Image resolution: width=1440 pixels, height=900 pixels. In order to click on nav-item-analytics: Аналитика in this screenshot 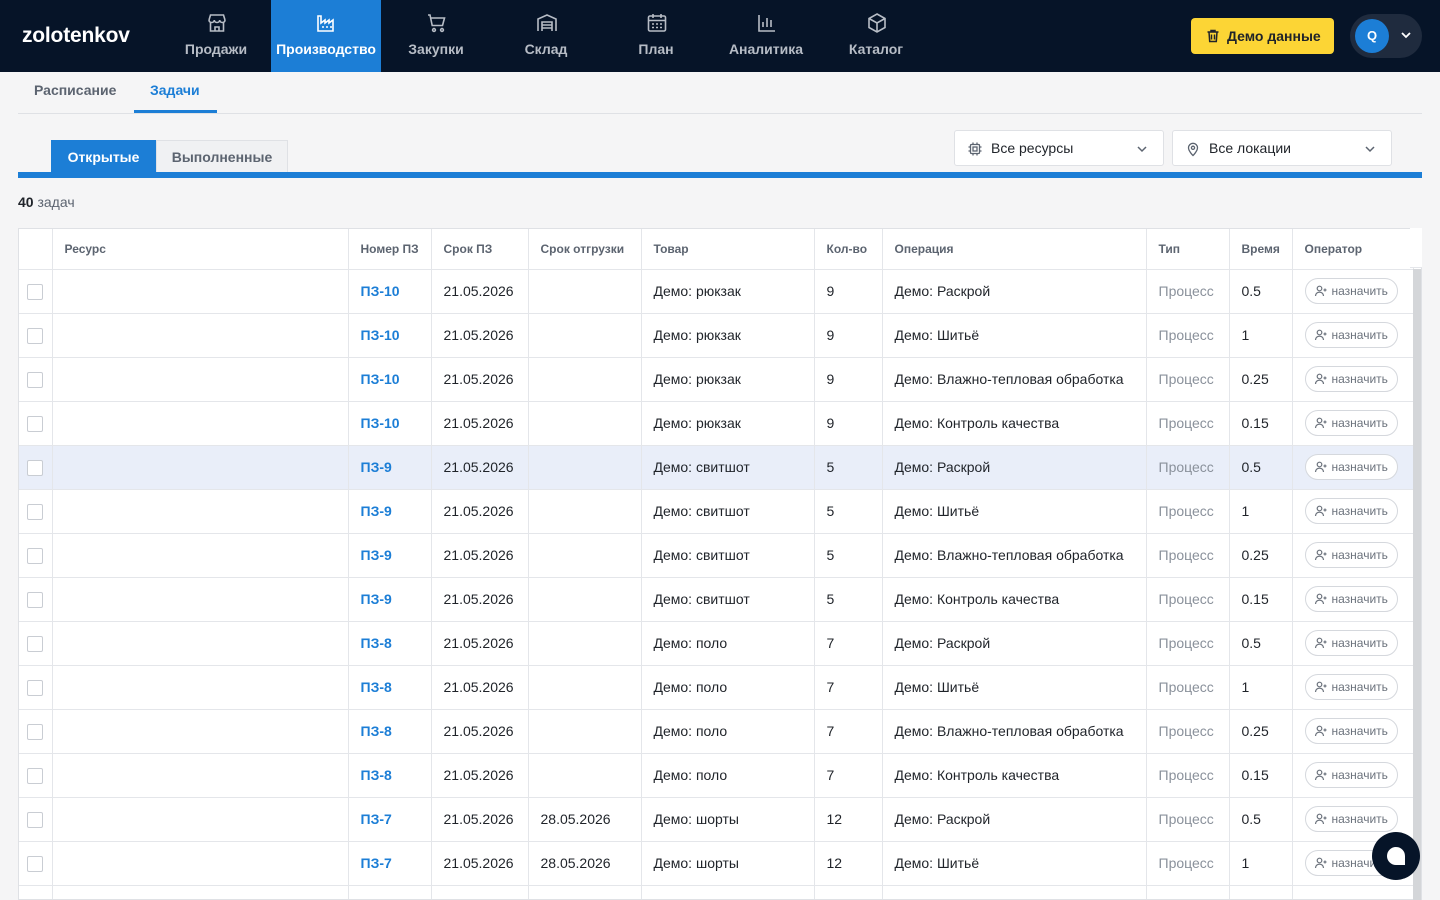, I will do `click(766, 36)`.